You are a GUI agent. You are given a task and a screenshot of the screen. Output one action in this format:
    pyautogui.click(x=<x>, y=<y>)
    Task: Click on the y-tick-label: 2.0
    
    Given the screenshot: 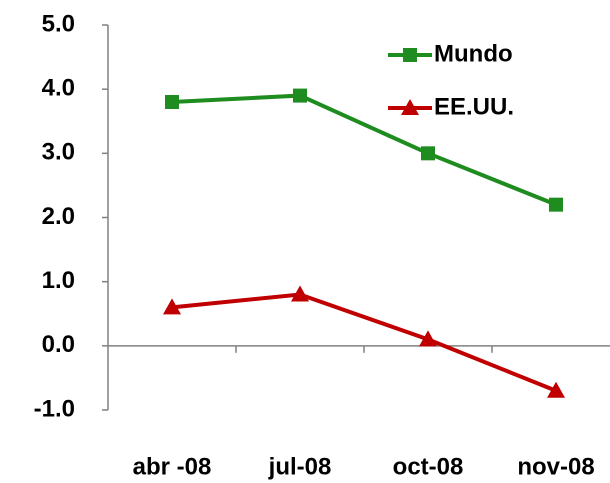 What is the action you would take?
    pyautogui.click(x=58, y=216)
    